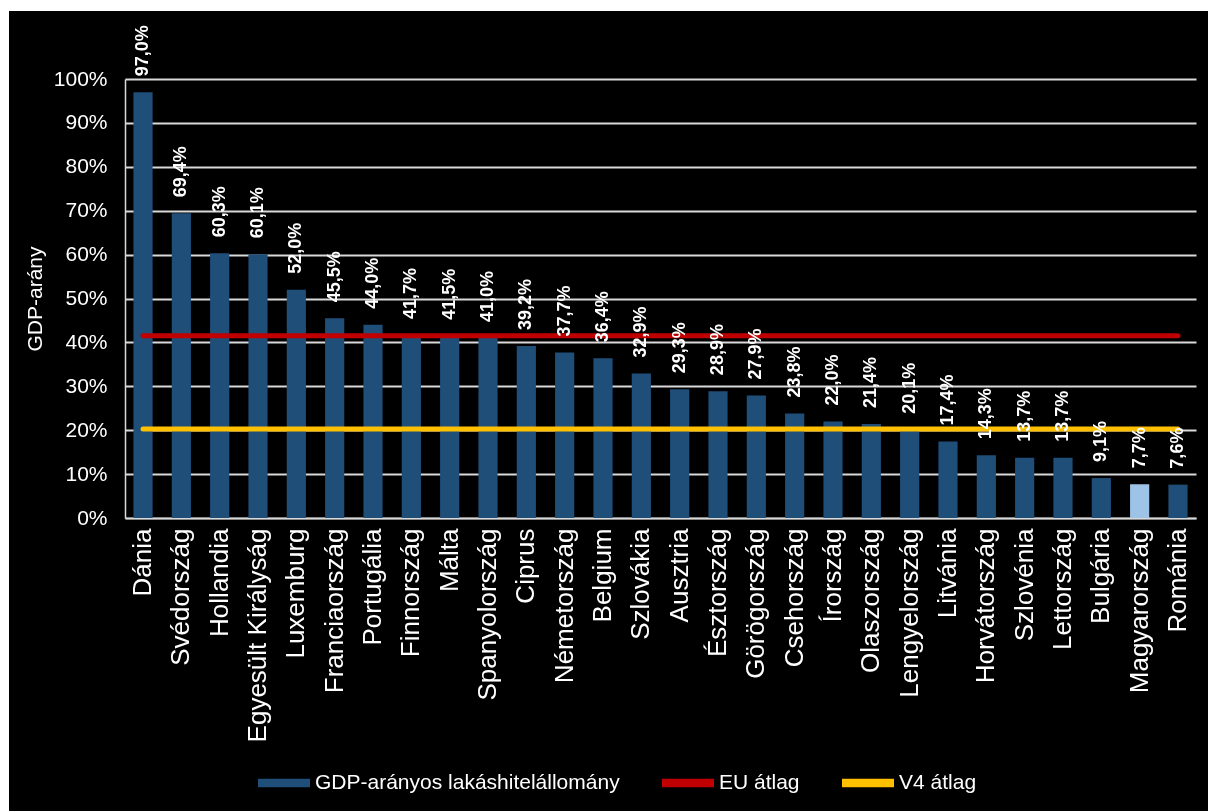  Describe the element at coordinates (1061, 589) in the screenshot. I see `x-tick-label: Lettország` at that location.